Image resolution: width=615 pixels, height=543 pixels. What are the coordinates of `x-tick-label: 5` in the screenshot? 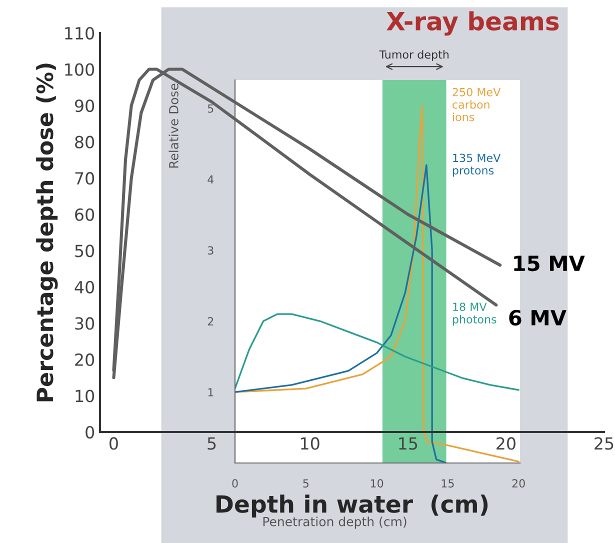 It's located at (305, 483).